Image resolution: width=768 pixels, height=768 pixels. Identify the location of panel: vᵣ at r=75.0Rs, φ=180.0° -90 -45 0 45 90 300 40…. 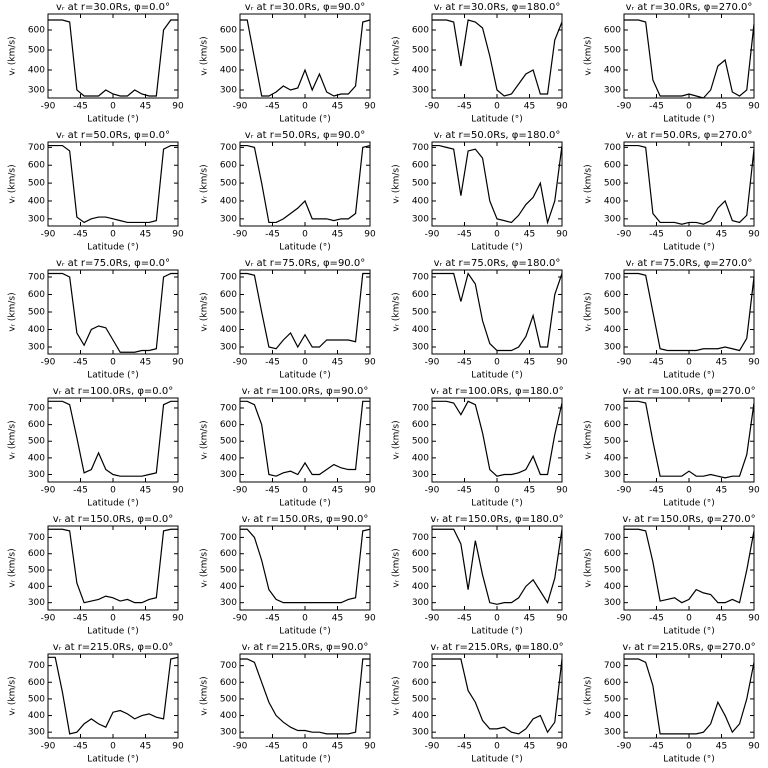
(480, 319).